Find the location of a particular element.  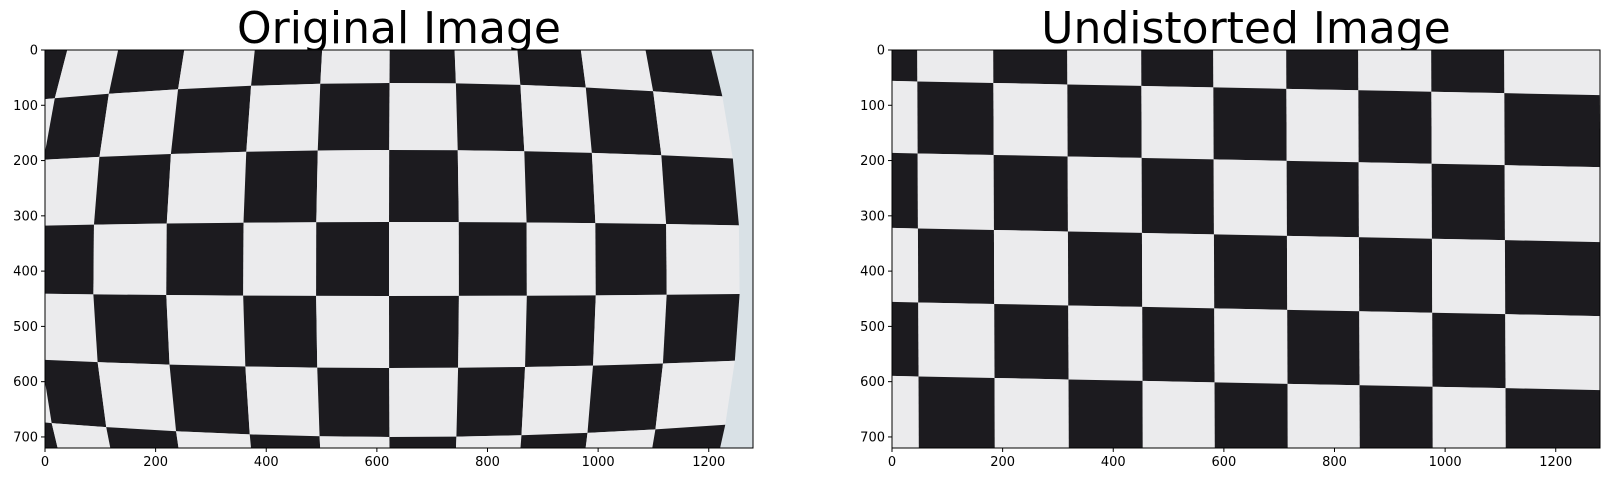

panel-title: Undistorted Image is located at coordinates (1245, 28).